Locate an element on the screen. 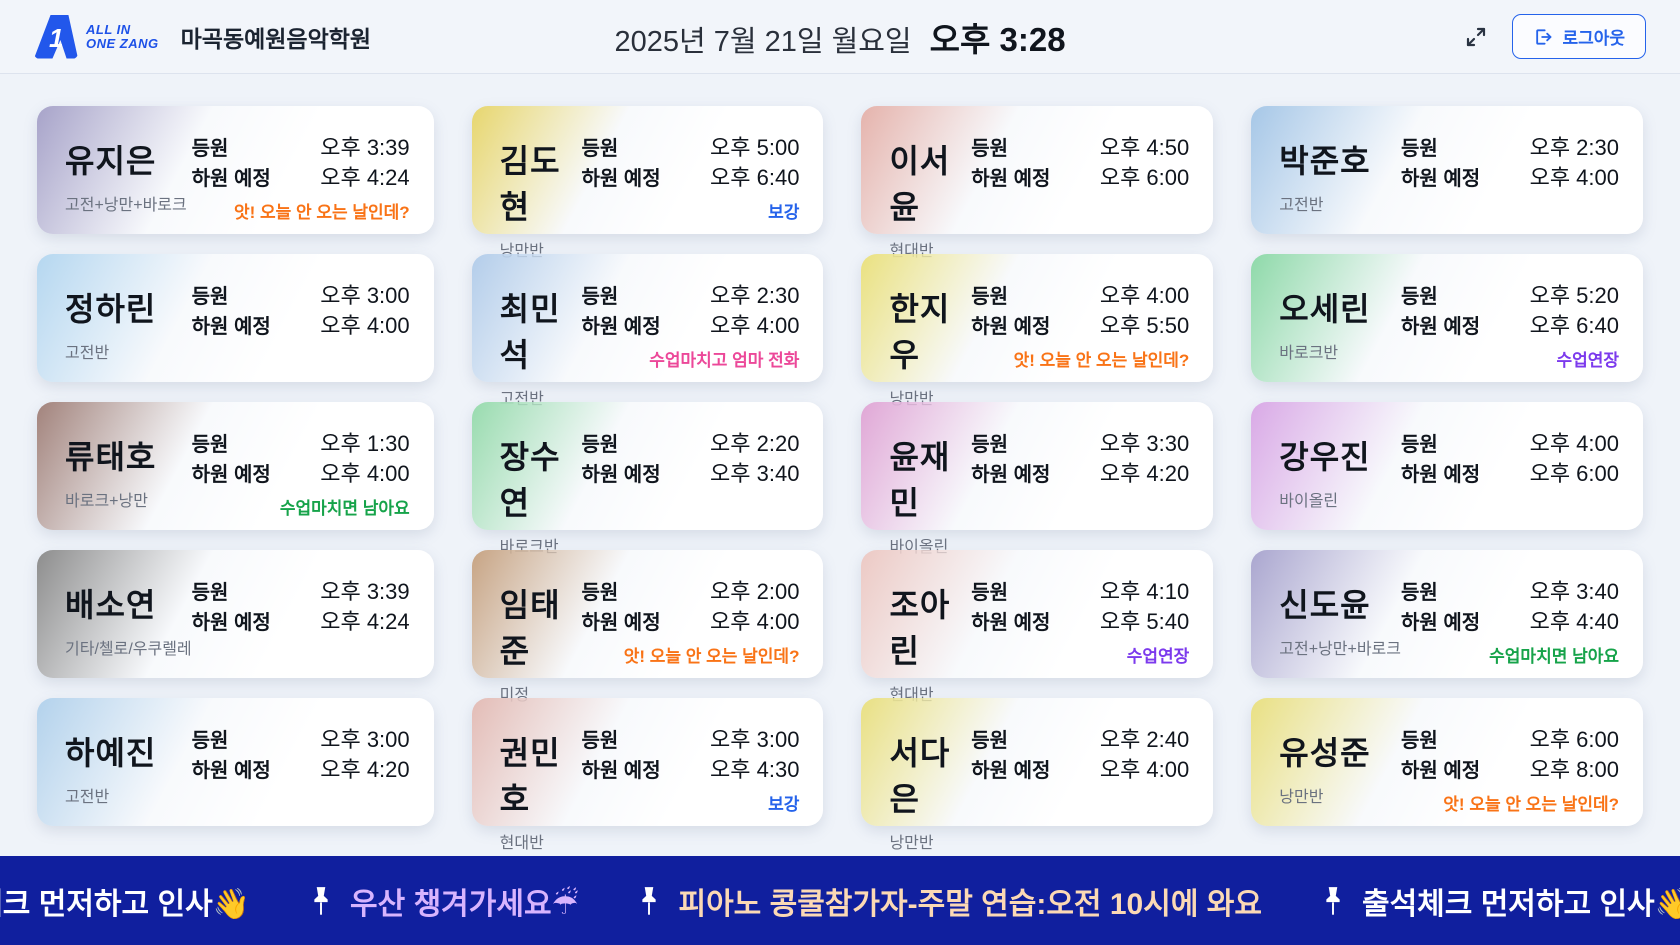  fullscreen-icon is located at coordinates (1476, 37).